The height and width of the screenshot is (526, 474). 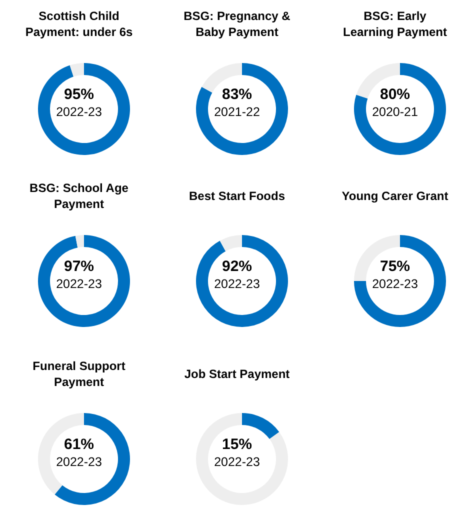 What do you see at coordinates (395, 95) in the screenshot?
I see `text: 80%` at bounding box center [395, 95].